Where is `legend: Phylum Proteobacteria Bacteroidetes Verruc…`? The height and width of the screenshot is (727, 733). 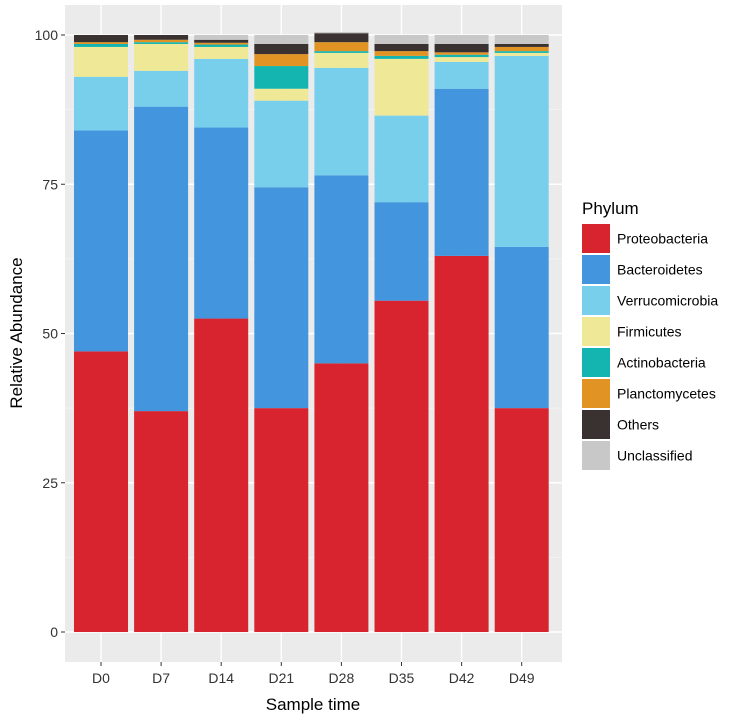
legend: Phylum Proteobacteria Bacteroidetes Verruc… is located at coordinates (650, 334).